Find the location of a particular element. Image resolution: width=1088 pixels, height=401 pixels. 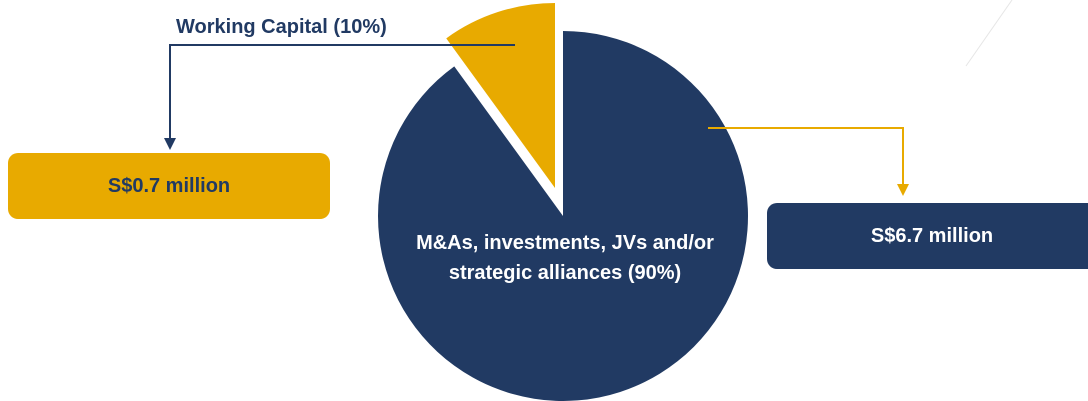

pie-slice is located at coordinates (500, 95).